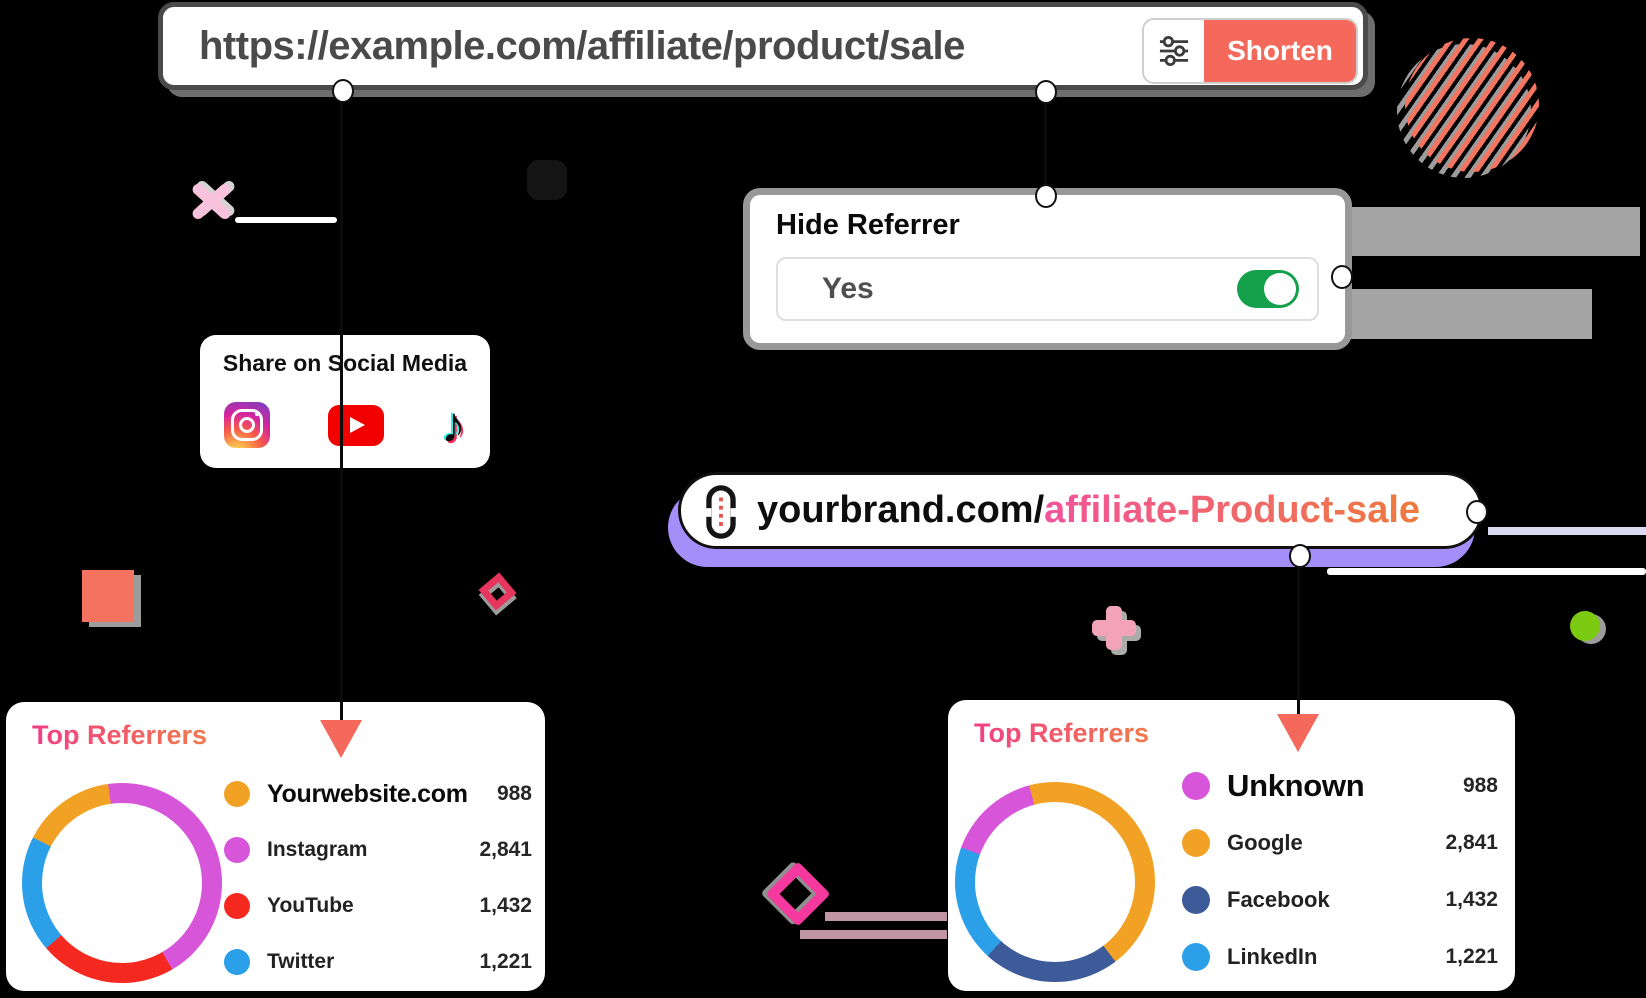  What do you see at coordinates (286, 220) in the screenshot?
I see `decor-white-line` at bounding box center [286, 220].